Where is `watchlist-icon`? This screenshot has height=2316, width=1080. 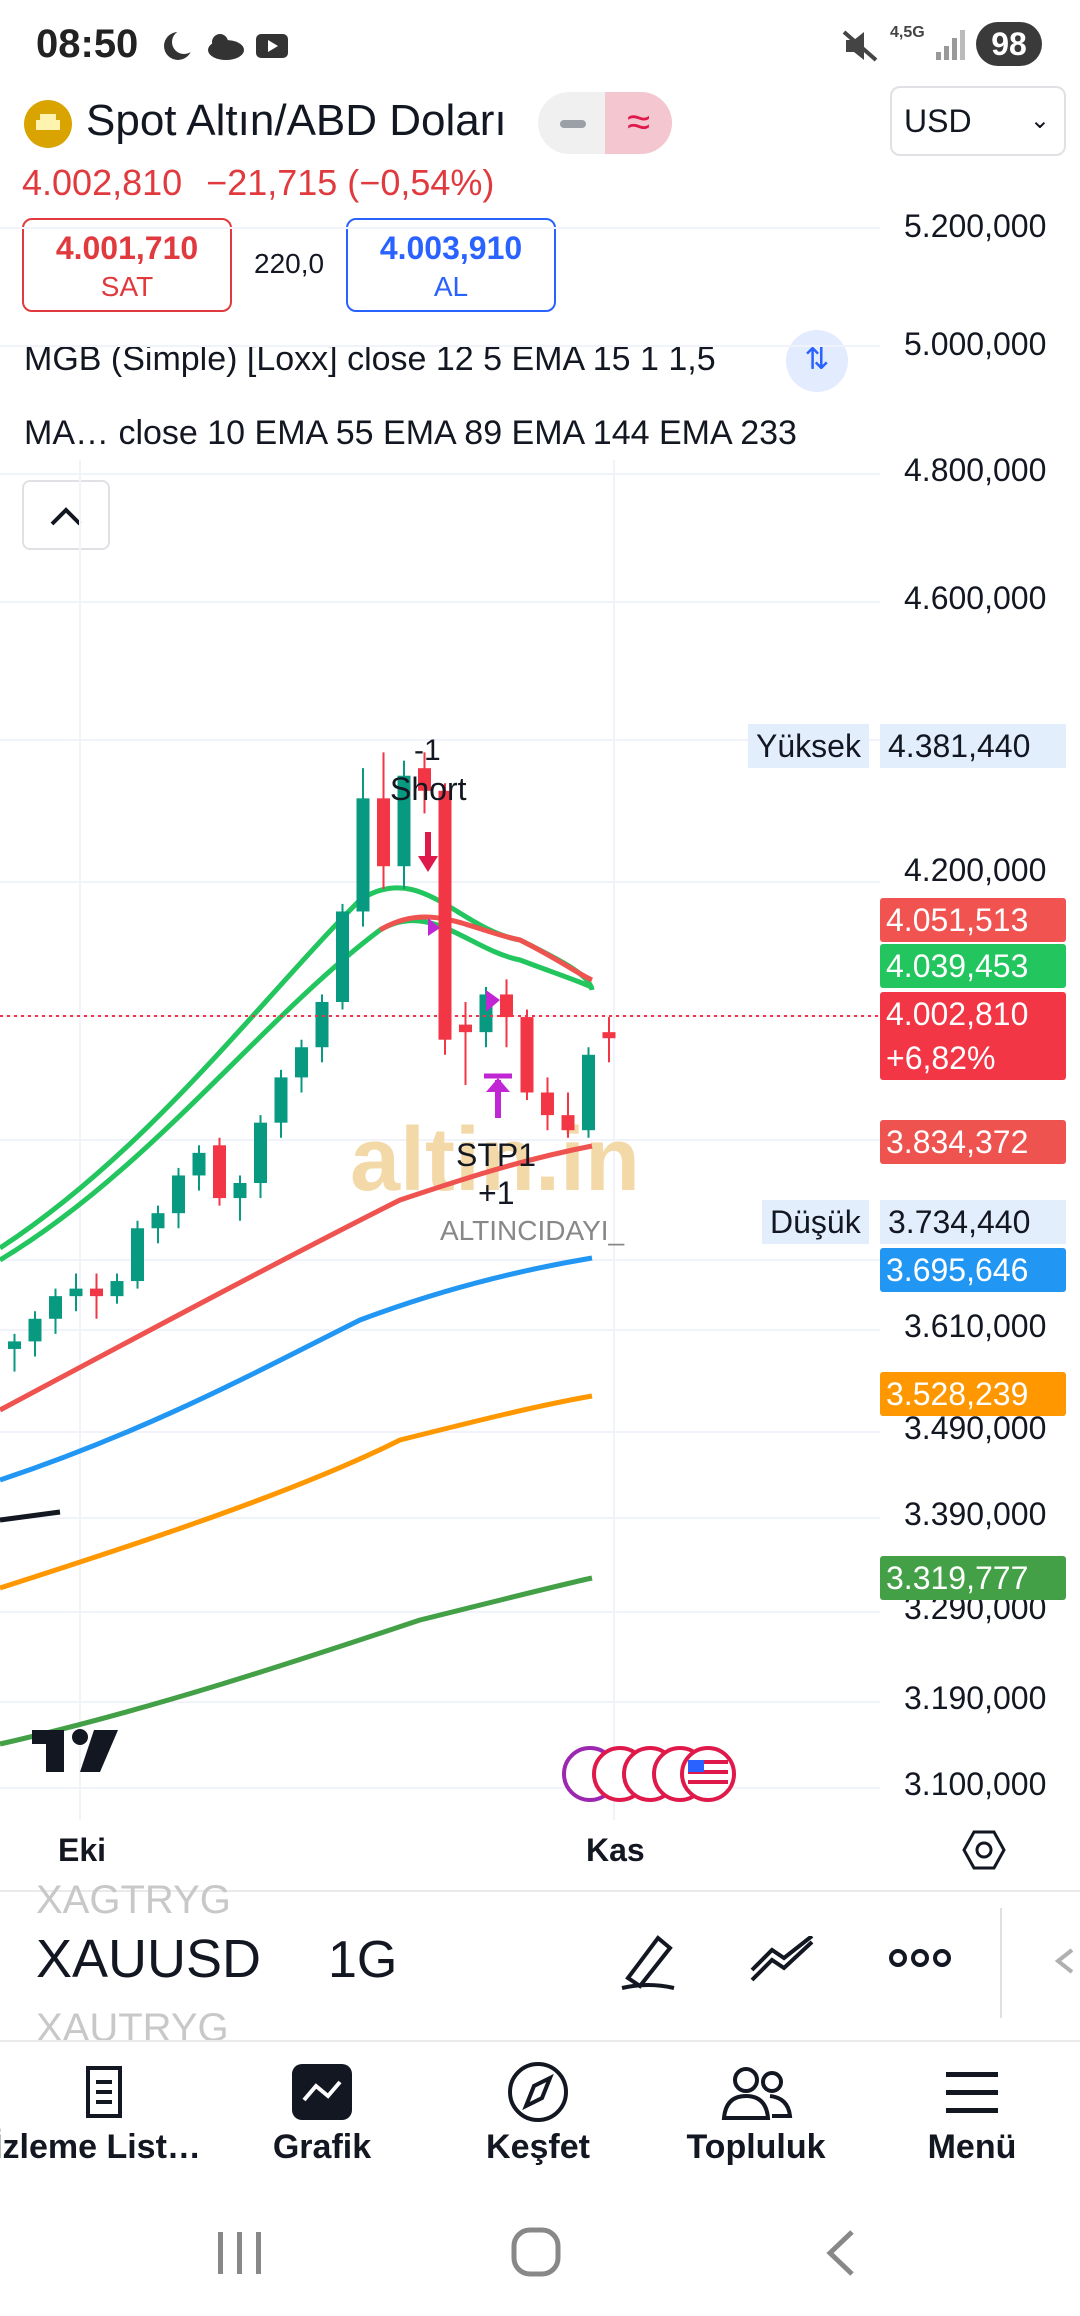 watchlist-icon is located at coordinates (104, 2092).